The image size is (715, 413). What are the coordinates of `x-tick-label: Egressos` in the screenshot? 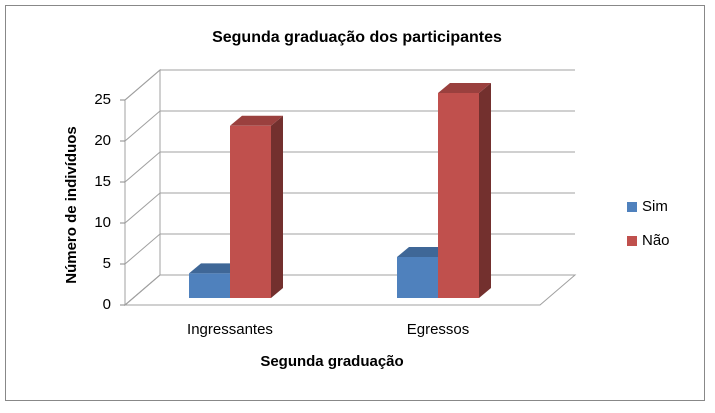 It's located at (438, 329).